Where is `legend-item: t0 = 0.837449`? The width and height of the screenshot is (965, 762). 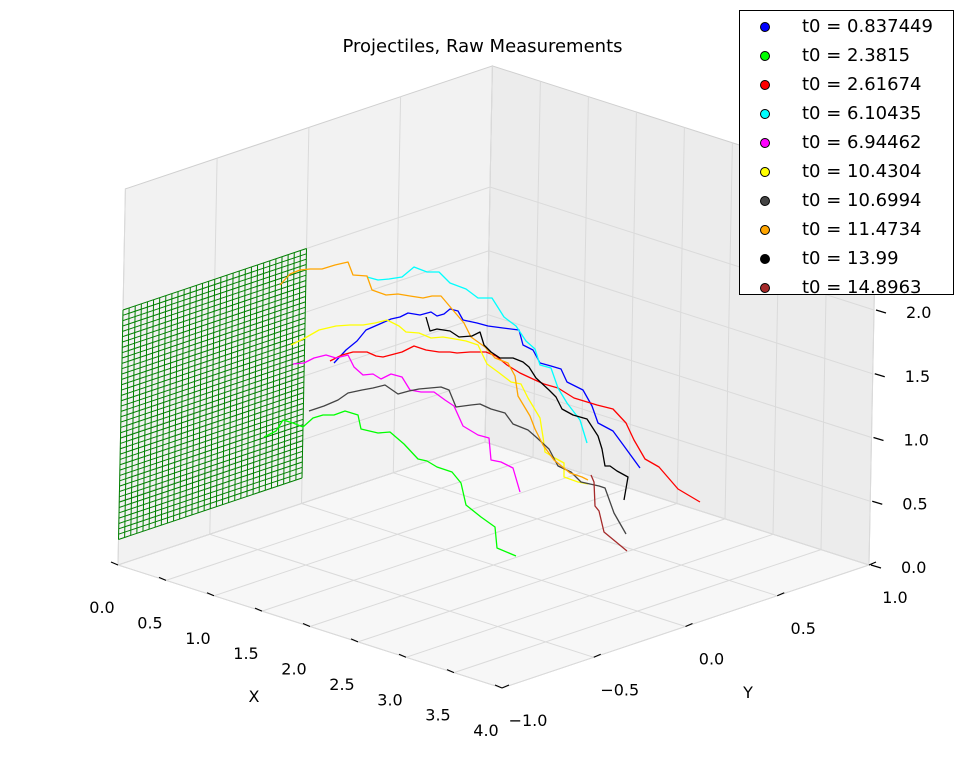 legend-item: t0 = 0.837449 is located at coordinates (846, 27).